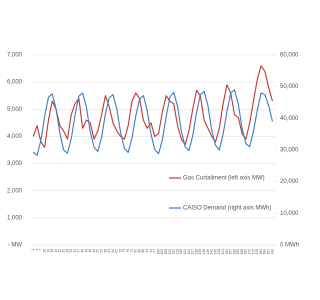 Image resolution: width=320 pixels, height=300 pixels. Describe the element at coordinates (200, 252) in the screenshot. I see `x-tick-label: 133` at that location.